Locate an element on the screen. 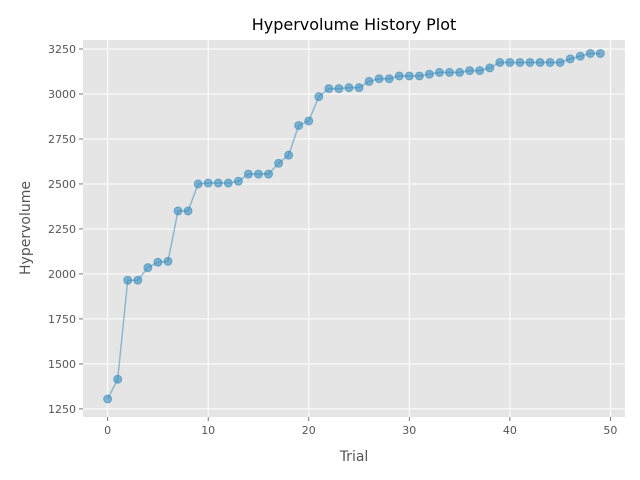  x-tick-label: 20 is located at coordinates (309, 430).